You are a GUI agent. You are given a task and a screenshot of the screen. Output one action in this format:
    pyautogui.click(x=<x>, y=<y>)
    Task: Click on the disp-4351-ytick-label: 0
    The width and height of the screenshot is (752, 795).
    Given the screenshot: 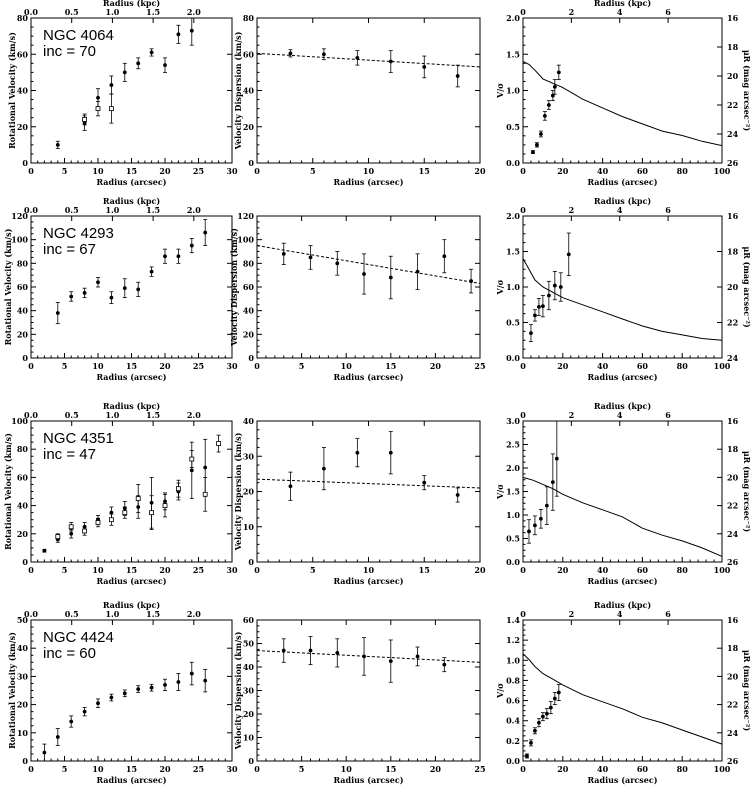 What is the action you would take?
    pyautogui.click(x=251, y=562)
    